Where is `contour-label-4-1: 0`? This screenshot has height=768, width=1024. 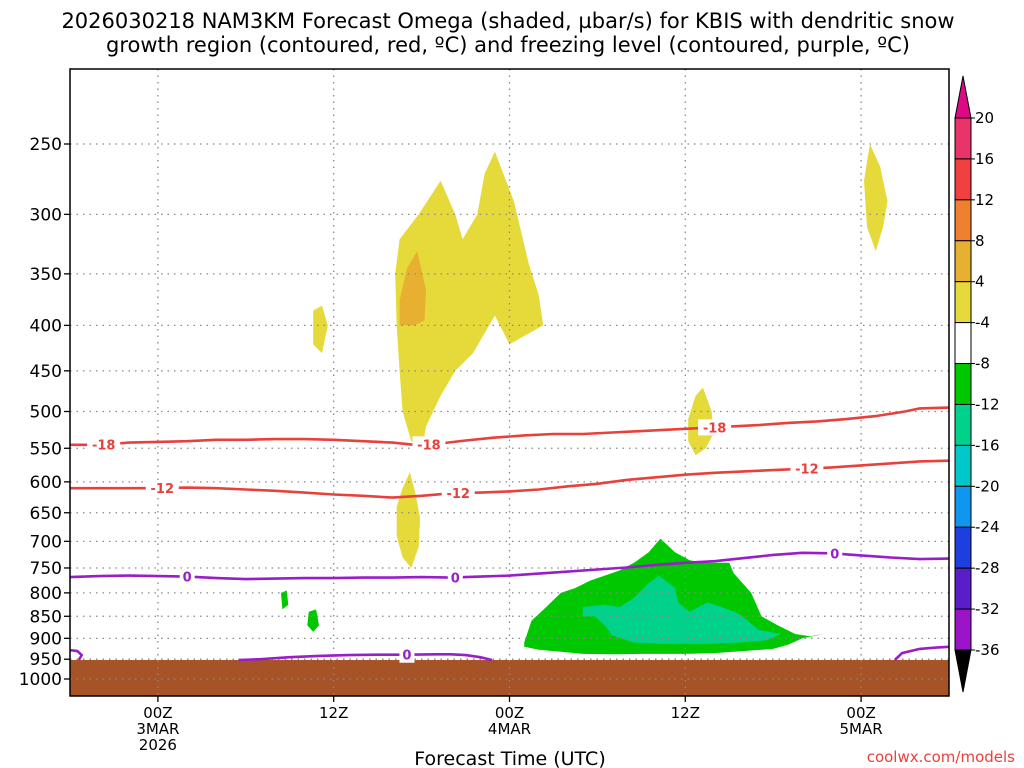
contour-label-4-1: 0 is located at coordinates (406, 656).